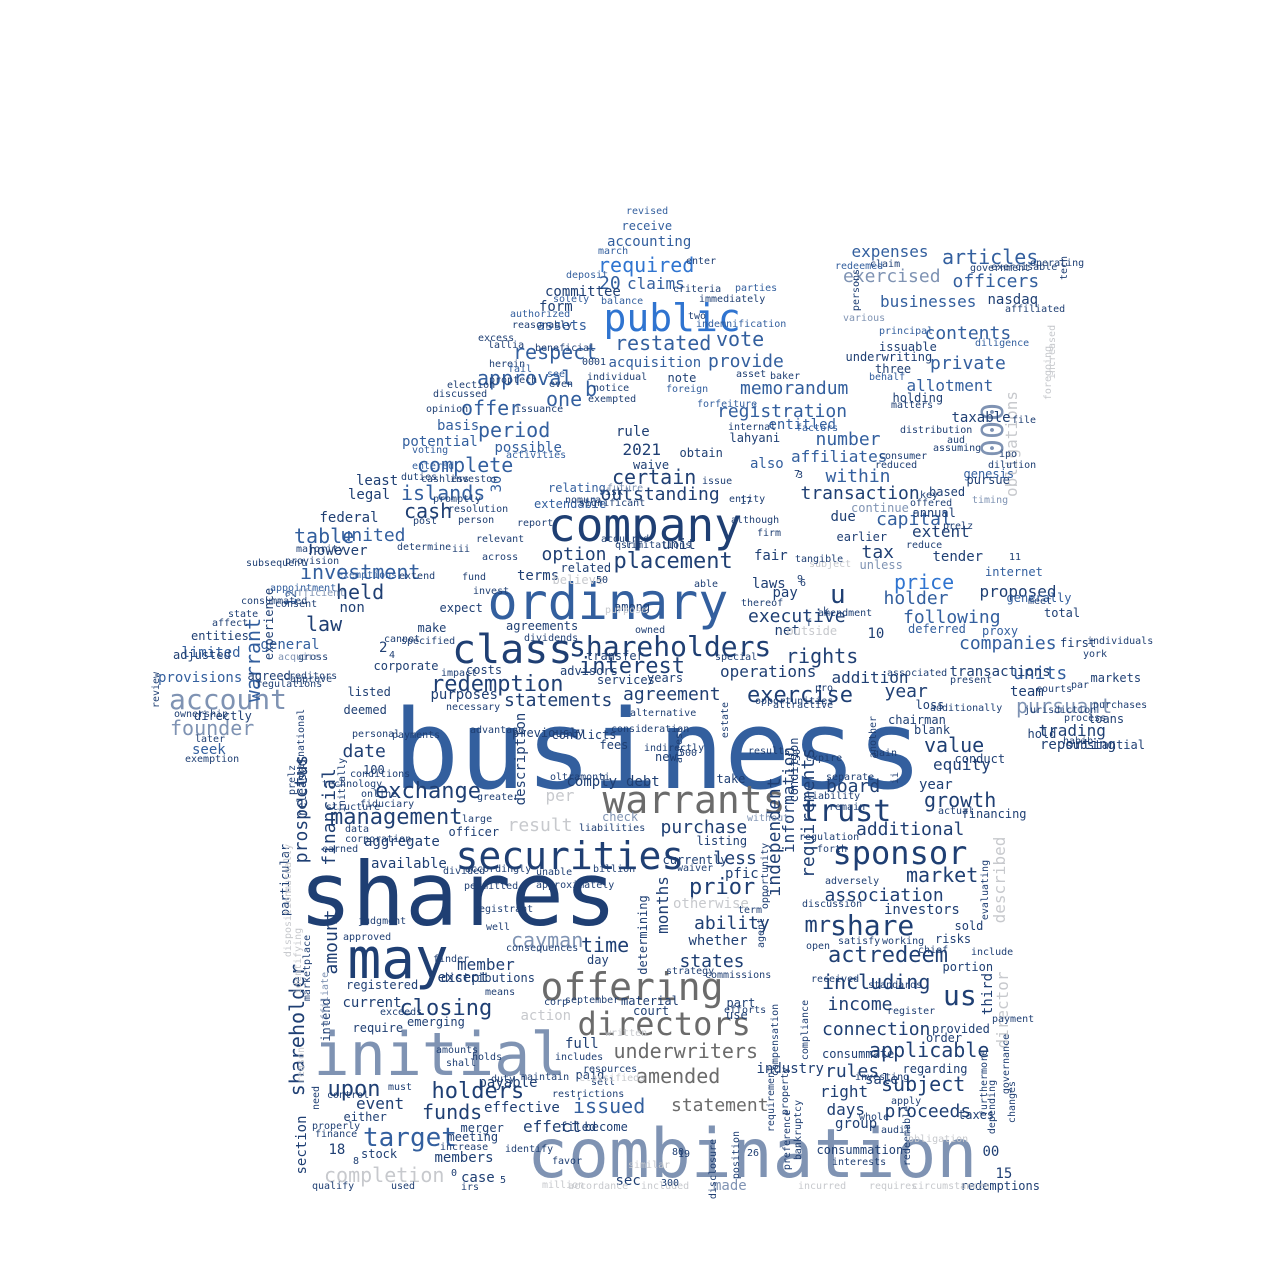  Describe the element at coordinates (478, 1091) in the screenshot. I see `word-holders: holders` at that location.